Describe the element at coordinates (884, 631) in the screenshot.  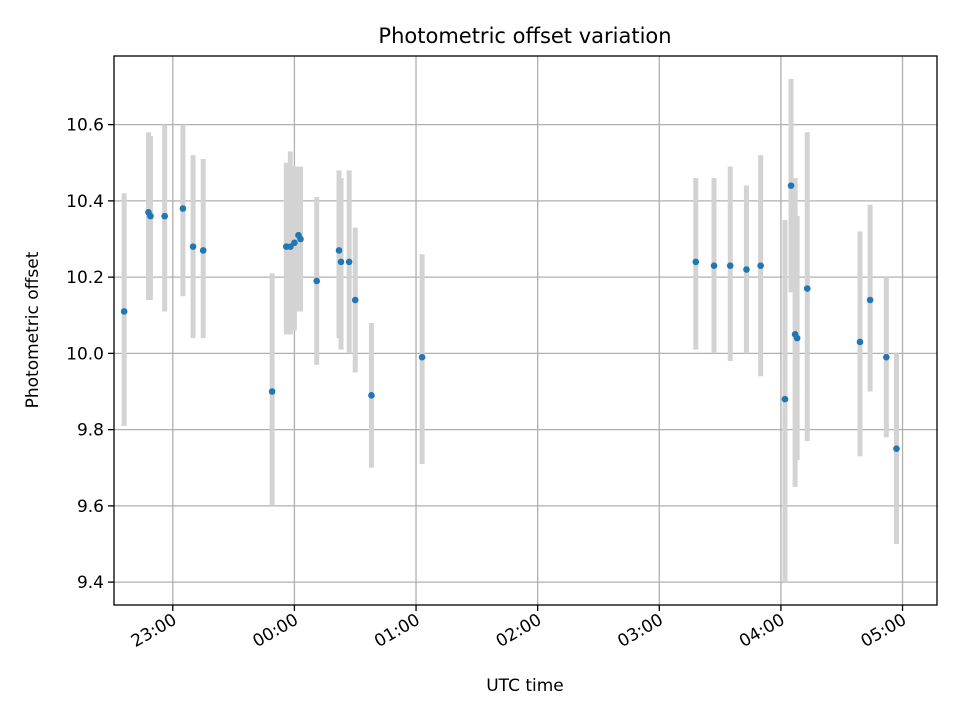
I see `x-tick-label: 05:00` at that location.